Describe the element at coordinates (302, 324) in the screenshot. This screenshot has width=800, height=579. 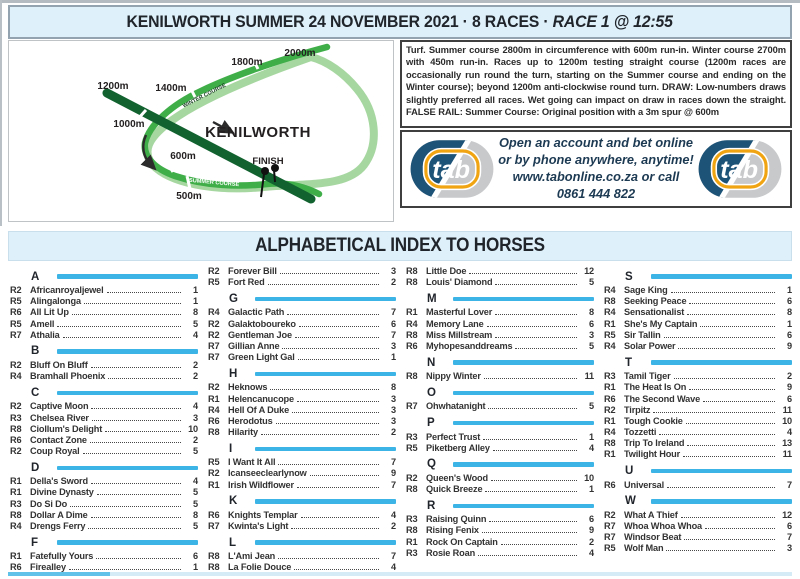
I see `index-entry: R2 Galaktoboureko 6` at that location.